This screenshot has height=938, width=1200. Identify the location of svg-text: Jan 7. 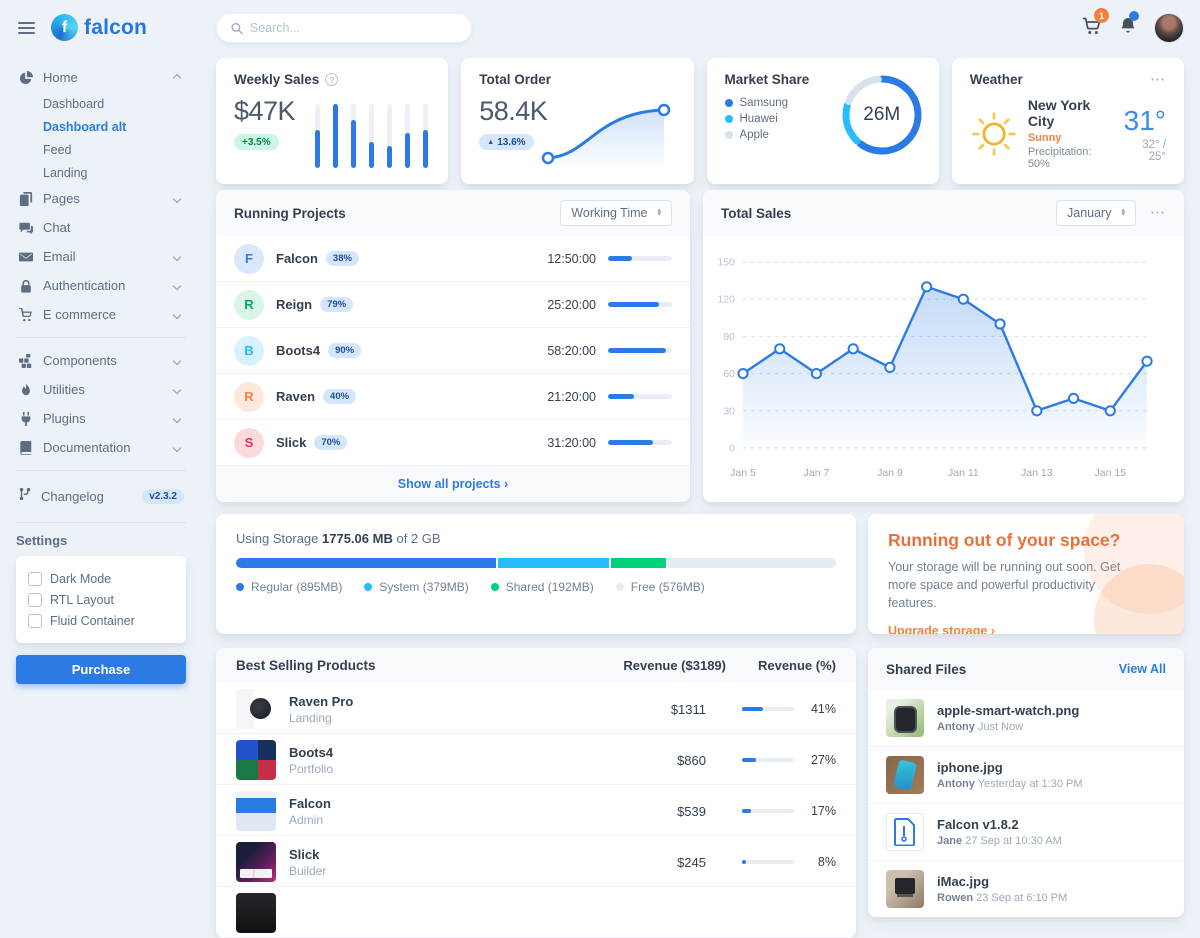
(817, 473).